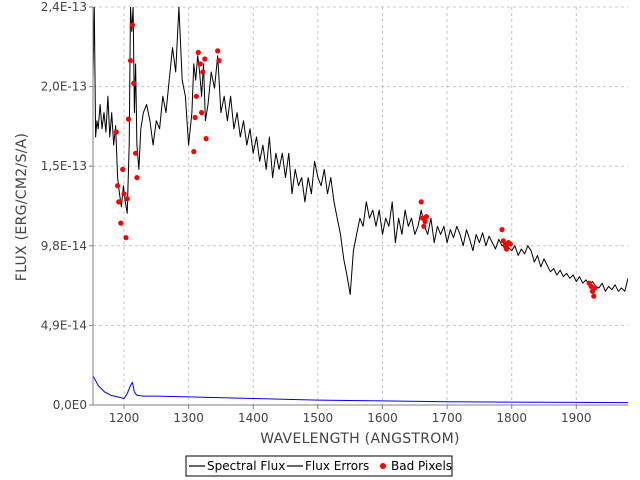 The image size is (640, 480). What do you see at coordinates (421, 466) in the screenshot?
I see `legend-label-bad-pixels: Bad Pixels` at bounding box center [421, 466].